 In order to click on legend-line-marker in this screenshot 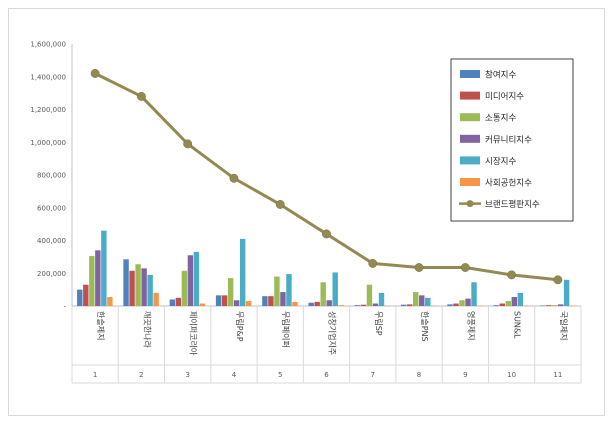, I will do `click(470, 204)`.